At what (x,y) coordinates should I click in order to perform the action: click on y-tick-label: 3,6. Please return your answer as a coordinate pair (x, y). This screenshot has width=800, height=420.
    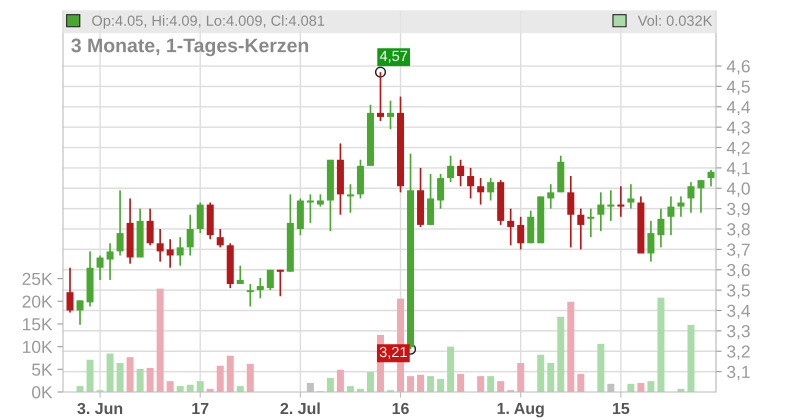
    Looking at the image, I should click on (738, 271).